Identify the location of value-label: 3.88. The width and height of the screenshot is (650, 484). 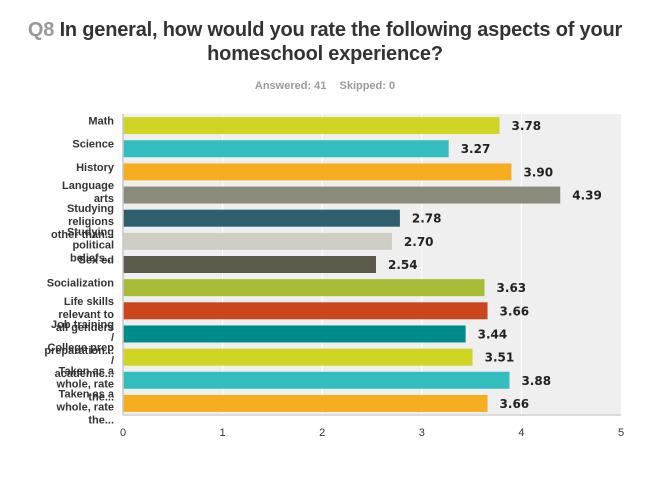
(536, 381).